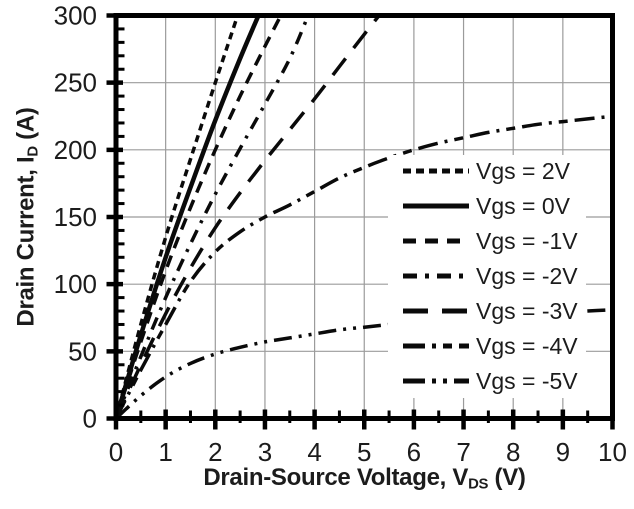 Image resolution: width=634 pixels, height=509 pixels. Describe the element at coordinates (523, 170) in the screenshot. I see `legend-label: Vgs = 2V` at that location.